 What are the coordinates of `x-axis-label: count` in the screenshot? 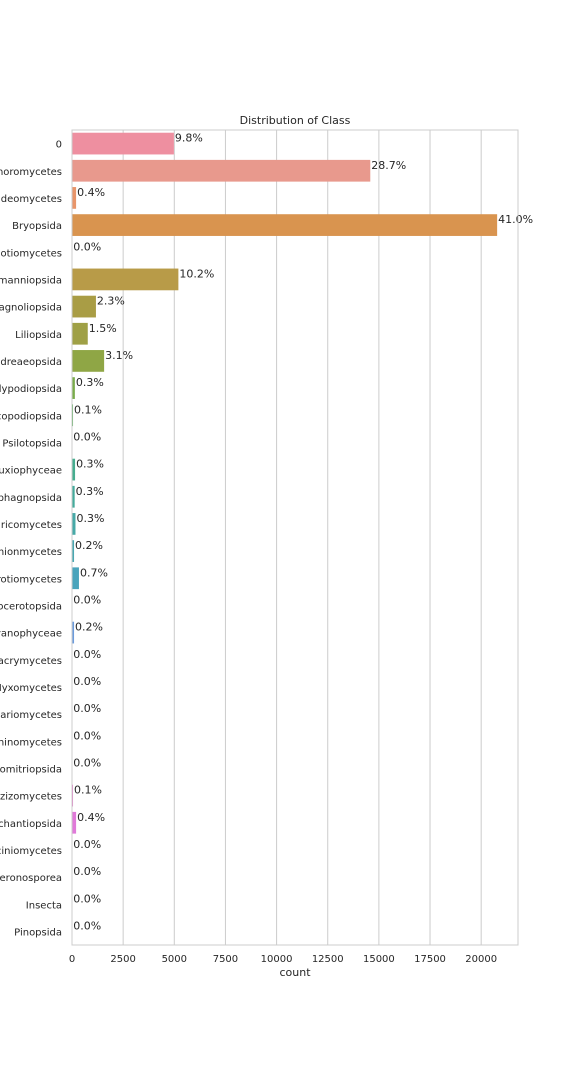 It's located at (295, 972).